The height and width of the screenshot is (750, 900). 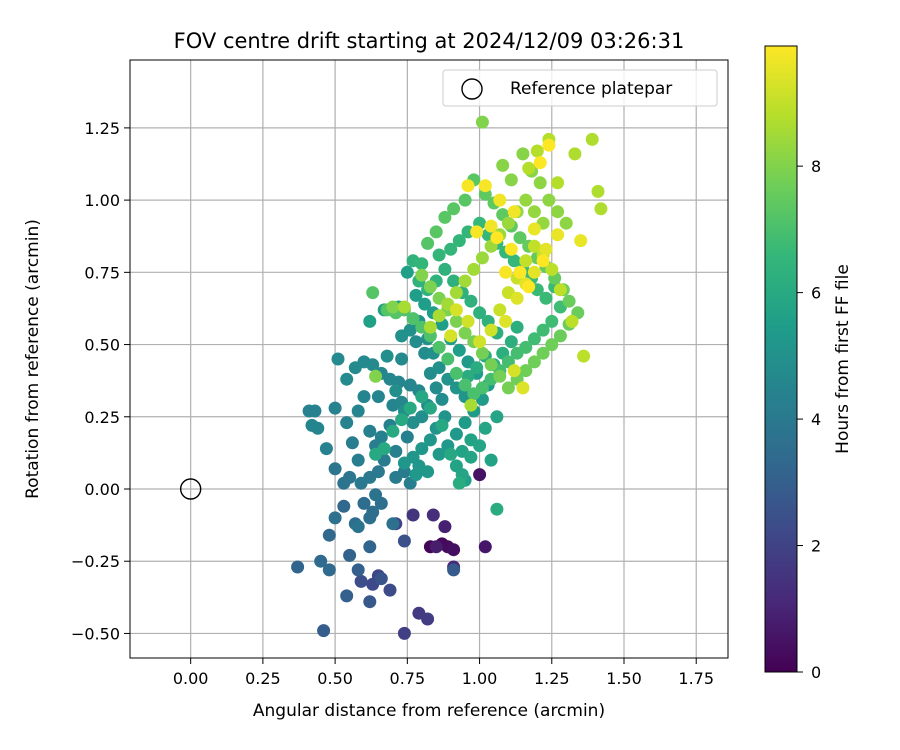 I want to click on legend-entry-reference-platepar: Reference platepar, so click(x=591, y=89).